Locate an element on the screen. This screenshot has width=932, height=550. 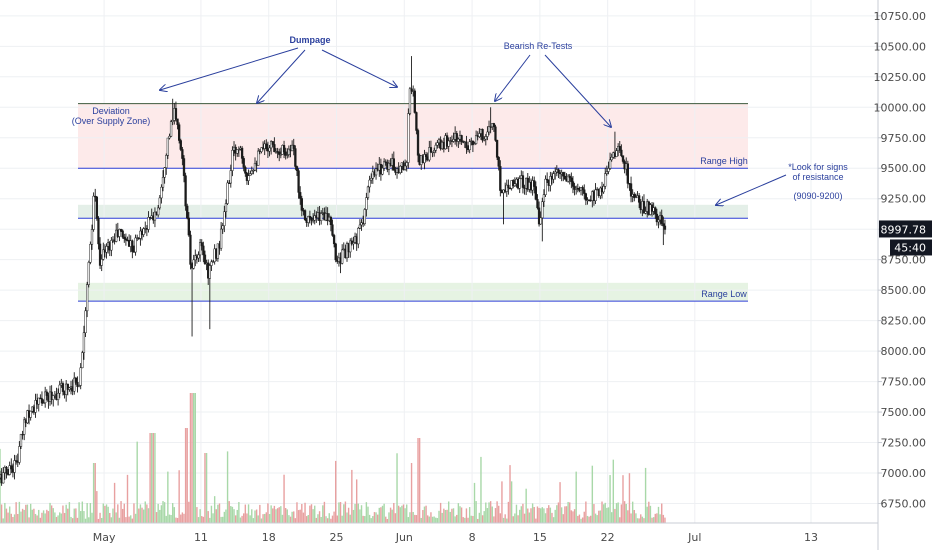
y-tick-label-12: 9750.00 is located at coordinates (904, 138).